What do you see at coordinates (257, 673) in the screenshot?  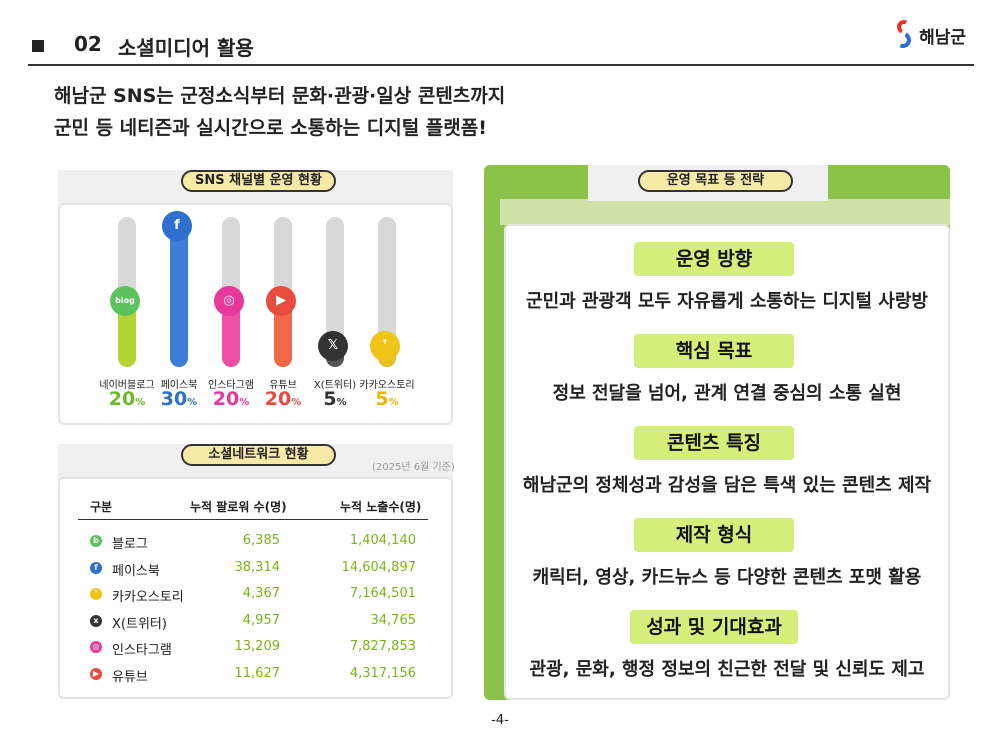 I see `followers-value: 11,627` at bounding box center [257, 673].